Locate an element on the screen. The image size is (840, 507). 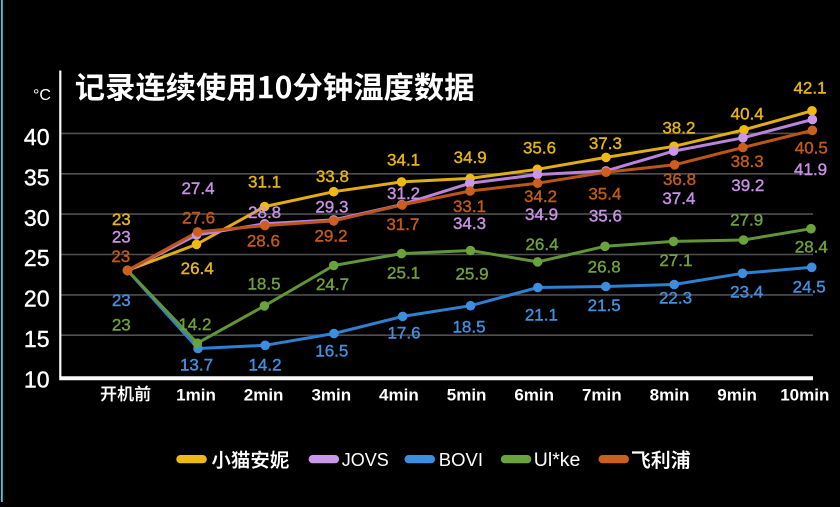
svg-text: 34.3 is located at coordinates (469, 223).